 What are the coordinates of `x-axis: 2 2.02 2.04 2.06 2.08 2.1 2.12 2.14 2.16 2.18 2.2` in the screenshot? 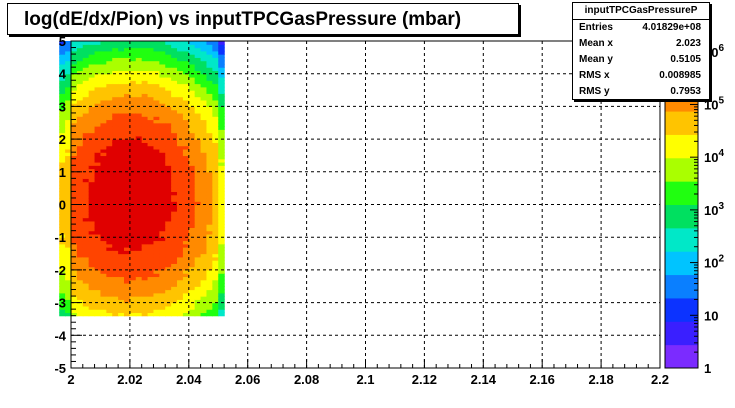 It's located at (368, 373).